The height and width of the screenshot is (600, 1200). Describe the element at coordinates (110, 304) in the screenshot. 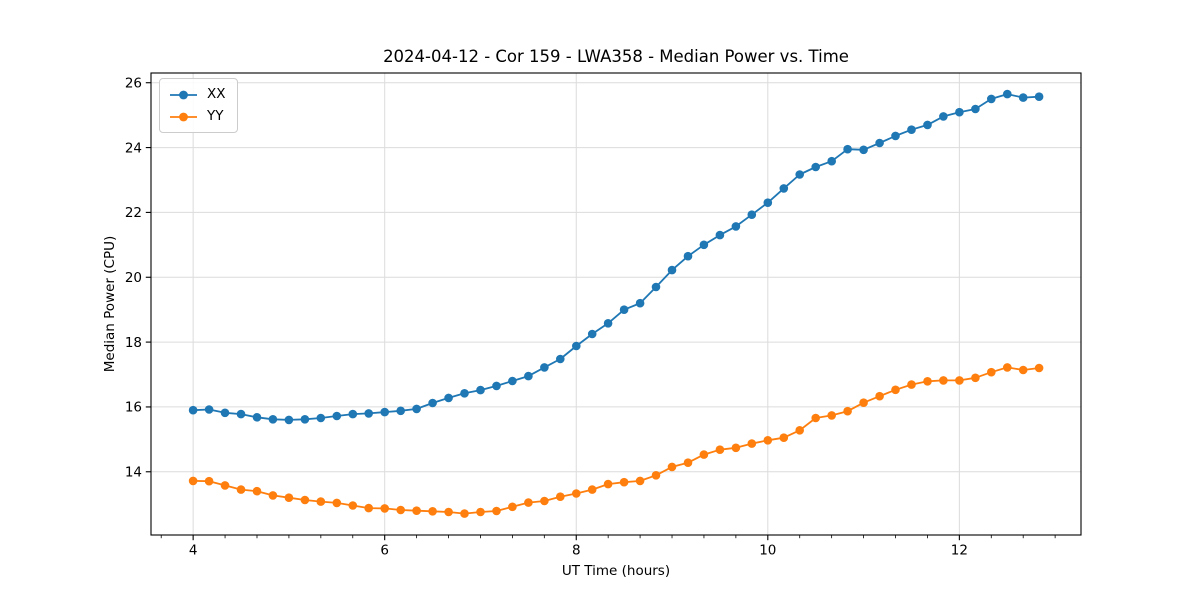

I see `y-axis-label: Median Power (CPU)` at that location.